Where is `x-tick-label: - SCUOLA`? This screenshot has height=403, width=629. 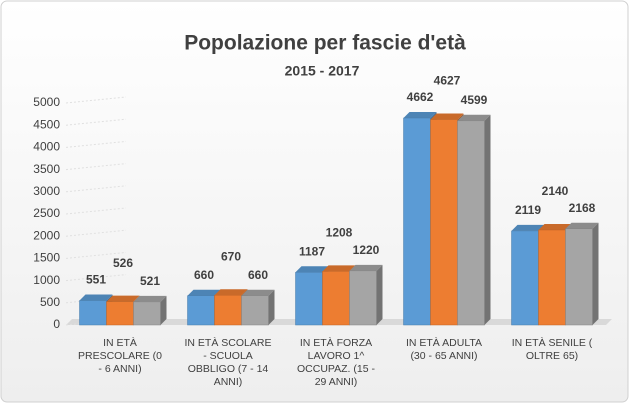 x-tick-label: - SCUOLA is located at coordinates (228, 356).